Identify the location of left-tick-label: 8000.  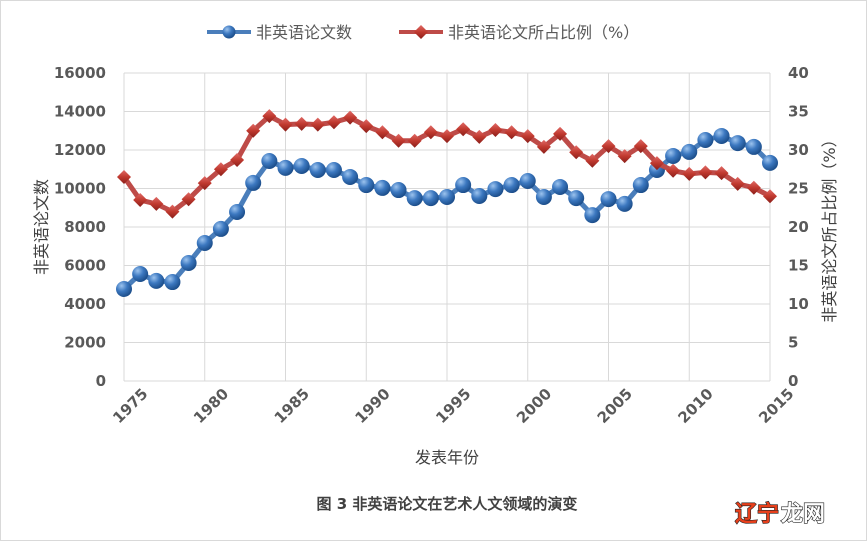
(85, 227).